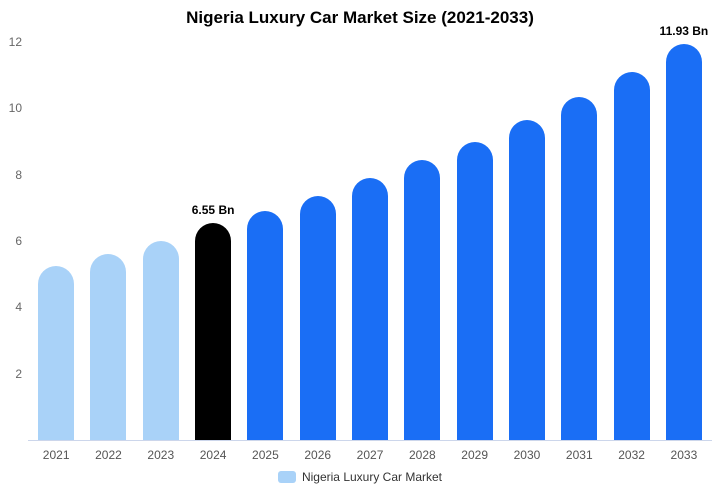 This screenshot has height=500, width=720. Describe the element at coordinates (422, 455) in the screenshot. I see `x-tick-label-2028: 2028` at that location.